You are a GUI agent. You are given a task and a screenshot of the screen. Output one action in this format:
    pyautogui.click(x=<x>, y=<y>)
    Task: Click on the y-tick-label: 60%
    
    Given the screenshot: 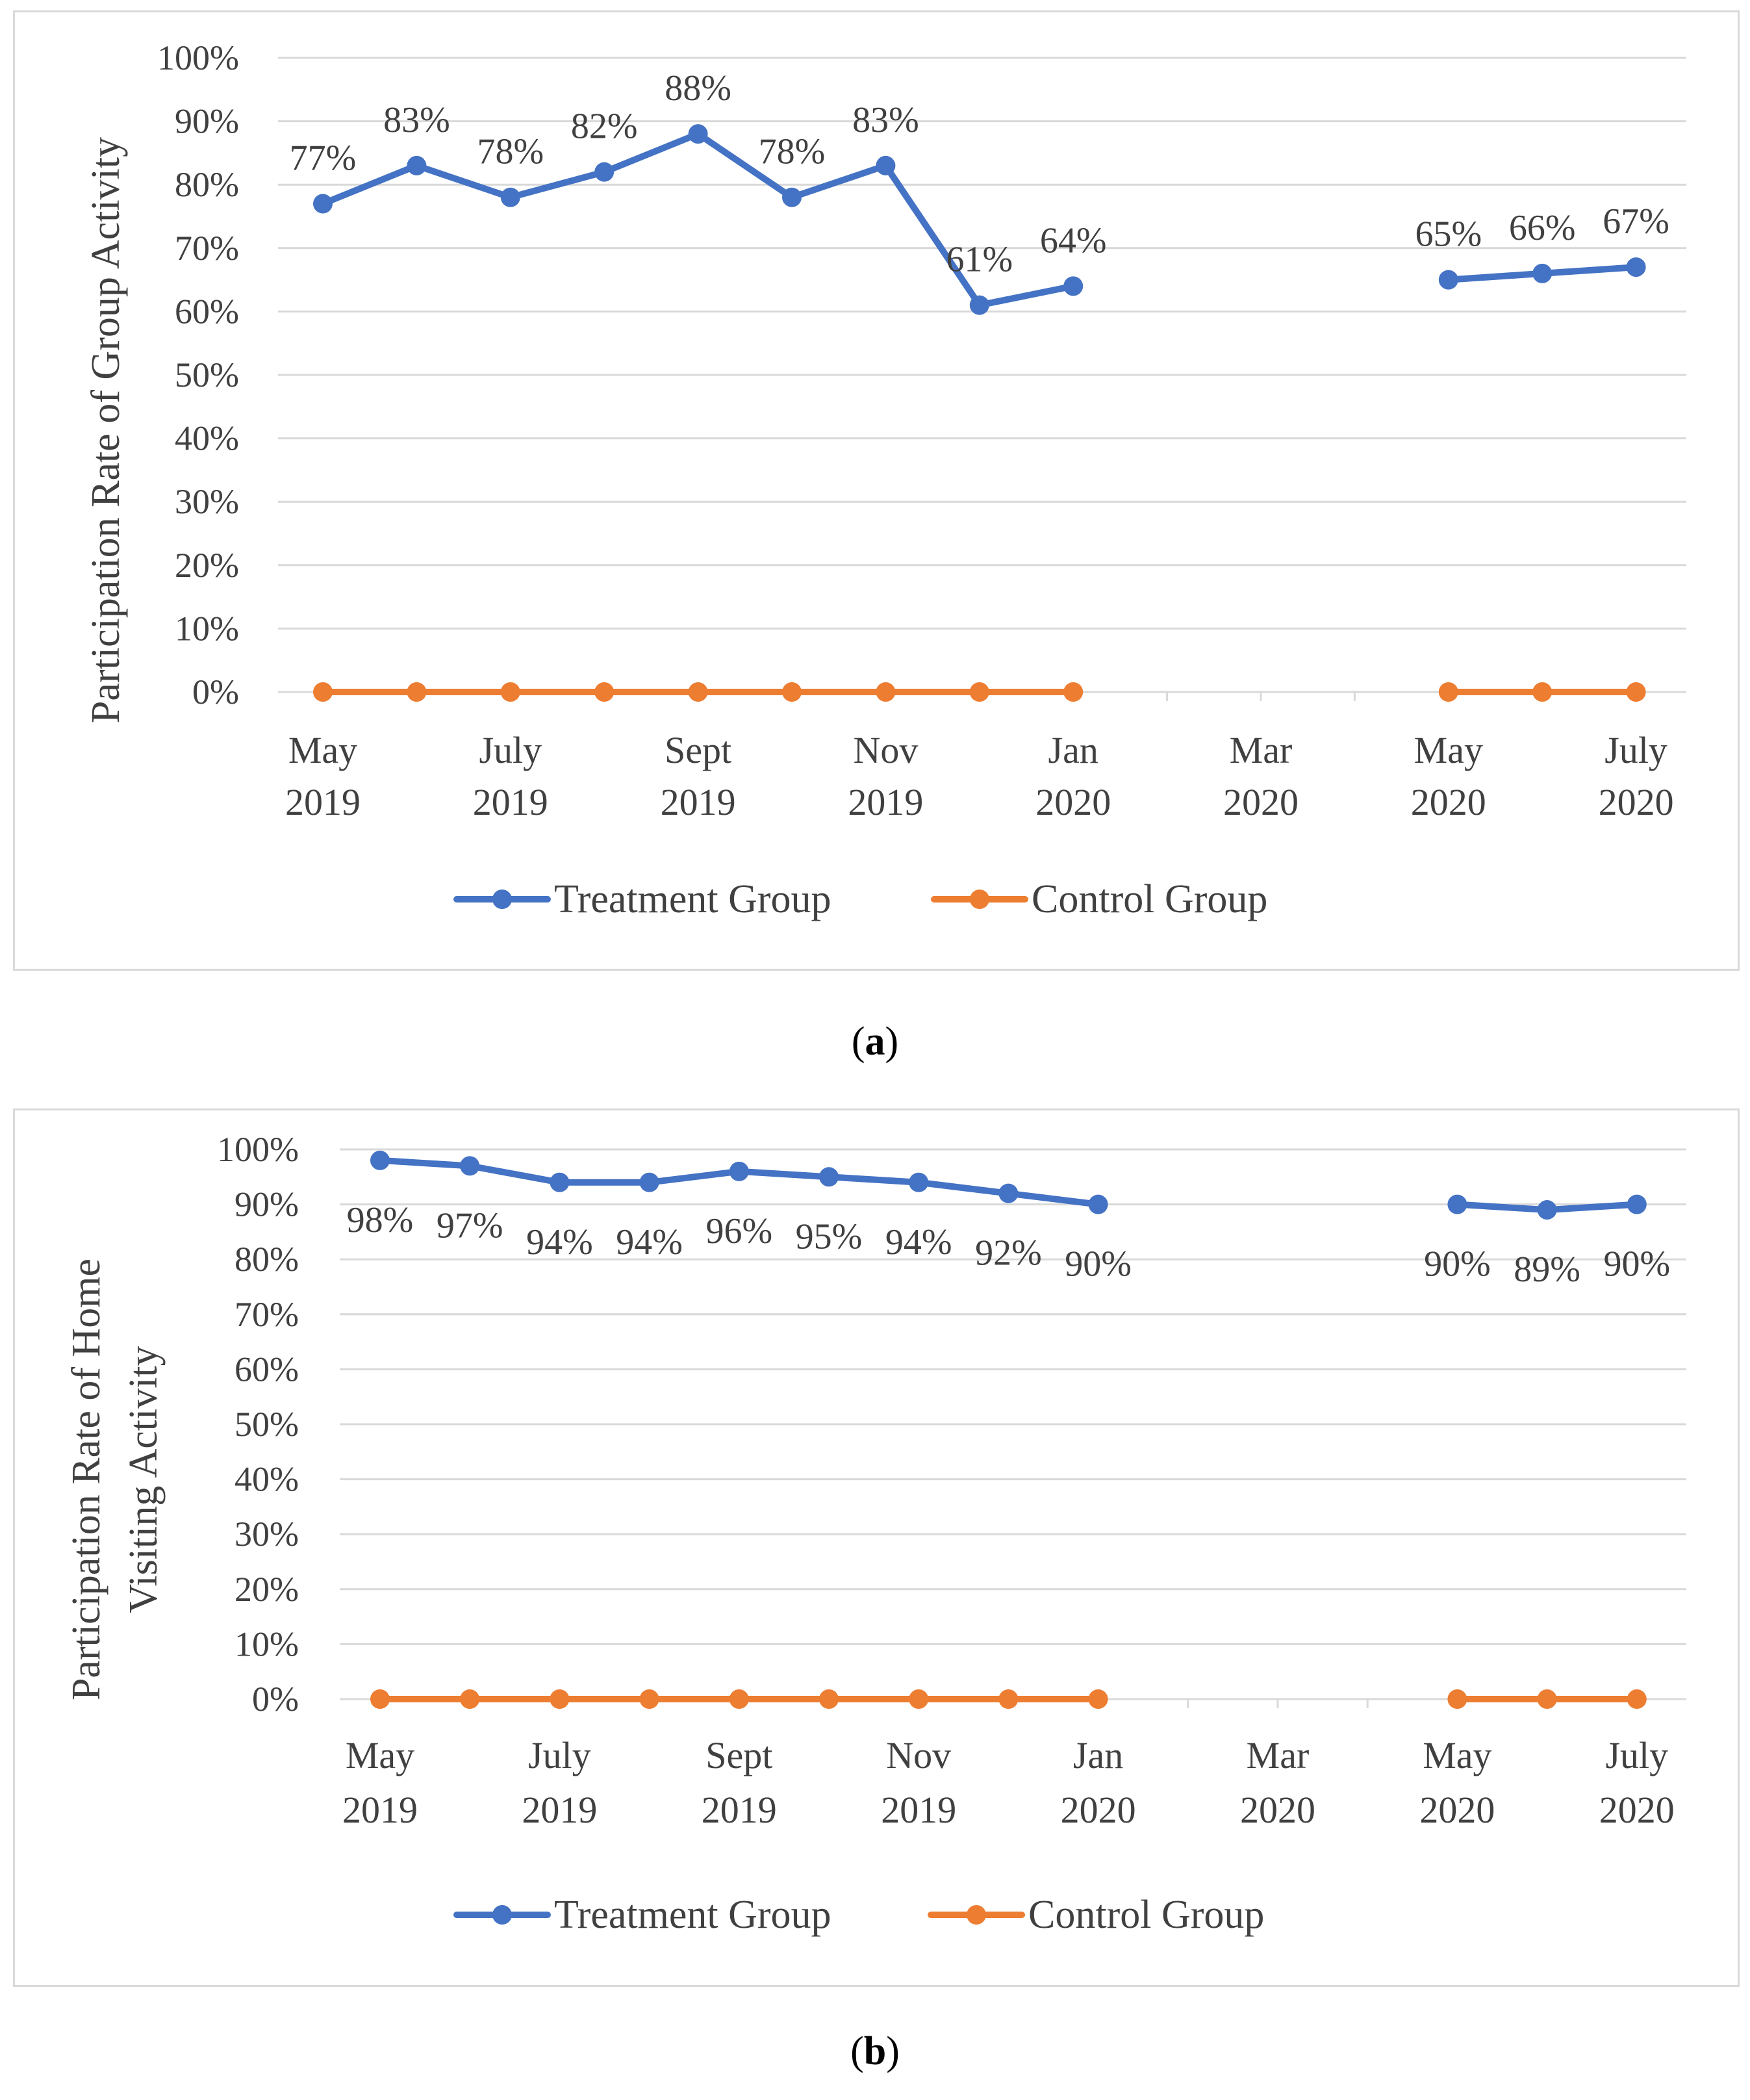 What is the action you would take?
    pyautogui.click(x=267, y=1369)
    